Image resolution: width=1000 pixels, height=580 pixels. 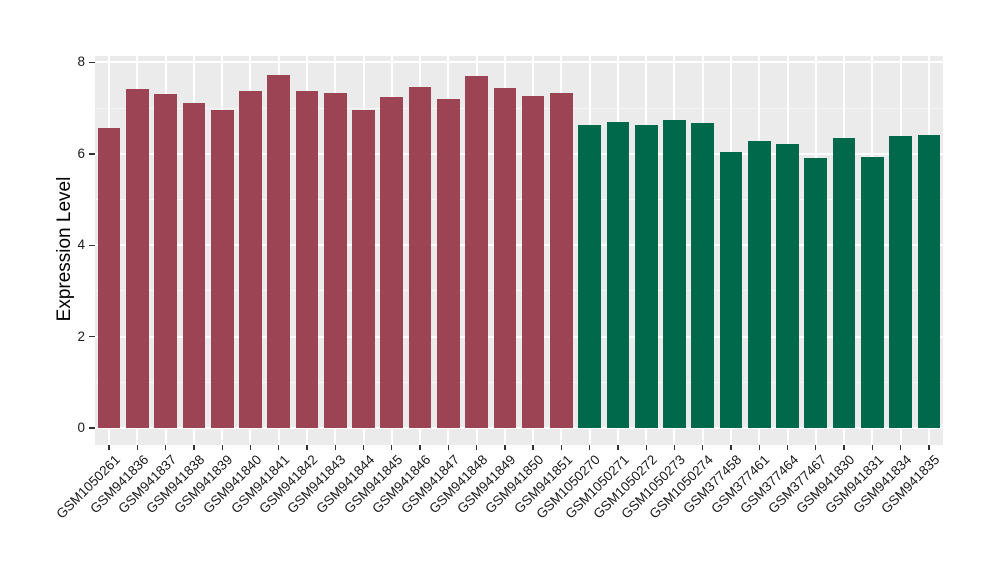 What do you see at coordinates (81, 245) in the screenshot?
I see `y-tick-label: 4` at bounding box center [81, 245].